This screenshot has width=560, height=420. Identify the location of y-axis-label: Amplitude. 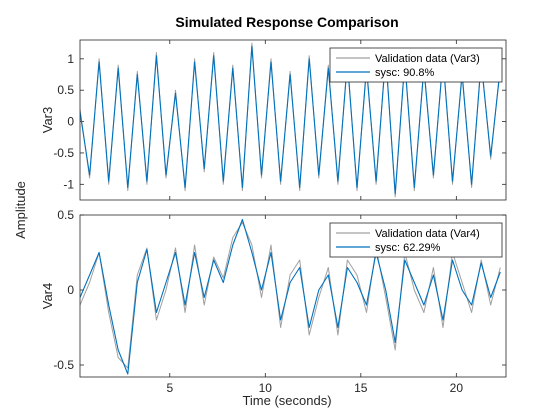
(20, 210).